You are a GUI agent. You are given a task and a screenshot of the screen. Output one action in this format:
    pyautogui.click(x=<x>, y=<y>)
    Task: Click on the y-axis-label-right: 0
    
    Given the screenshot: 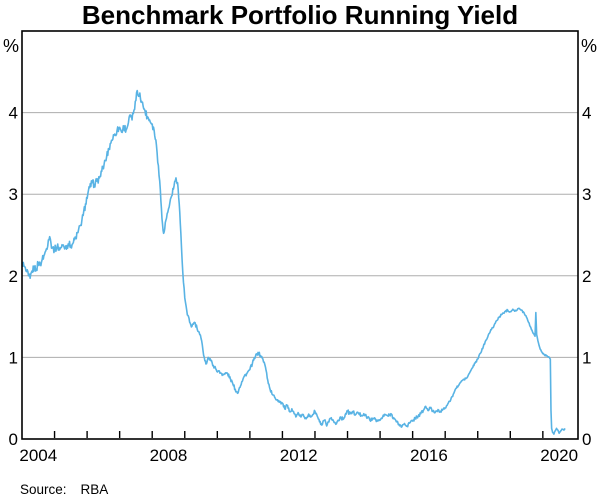 What is the action you would take?
    pyautogui.click(x=586, y=439)
    